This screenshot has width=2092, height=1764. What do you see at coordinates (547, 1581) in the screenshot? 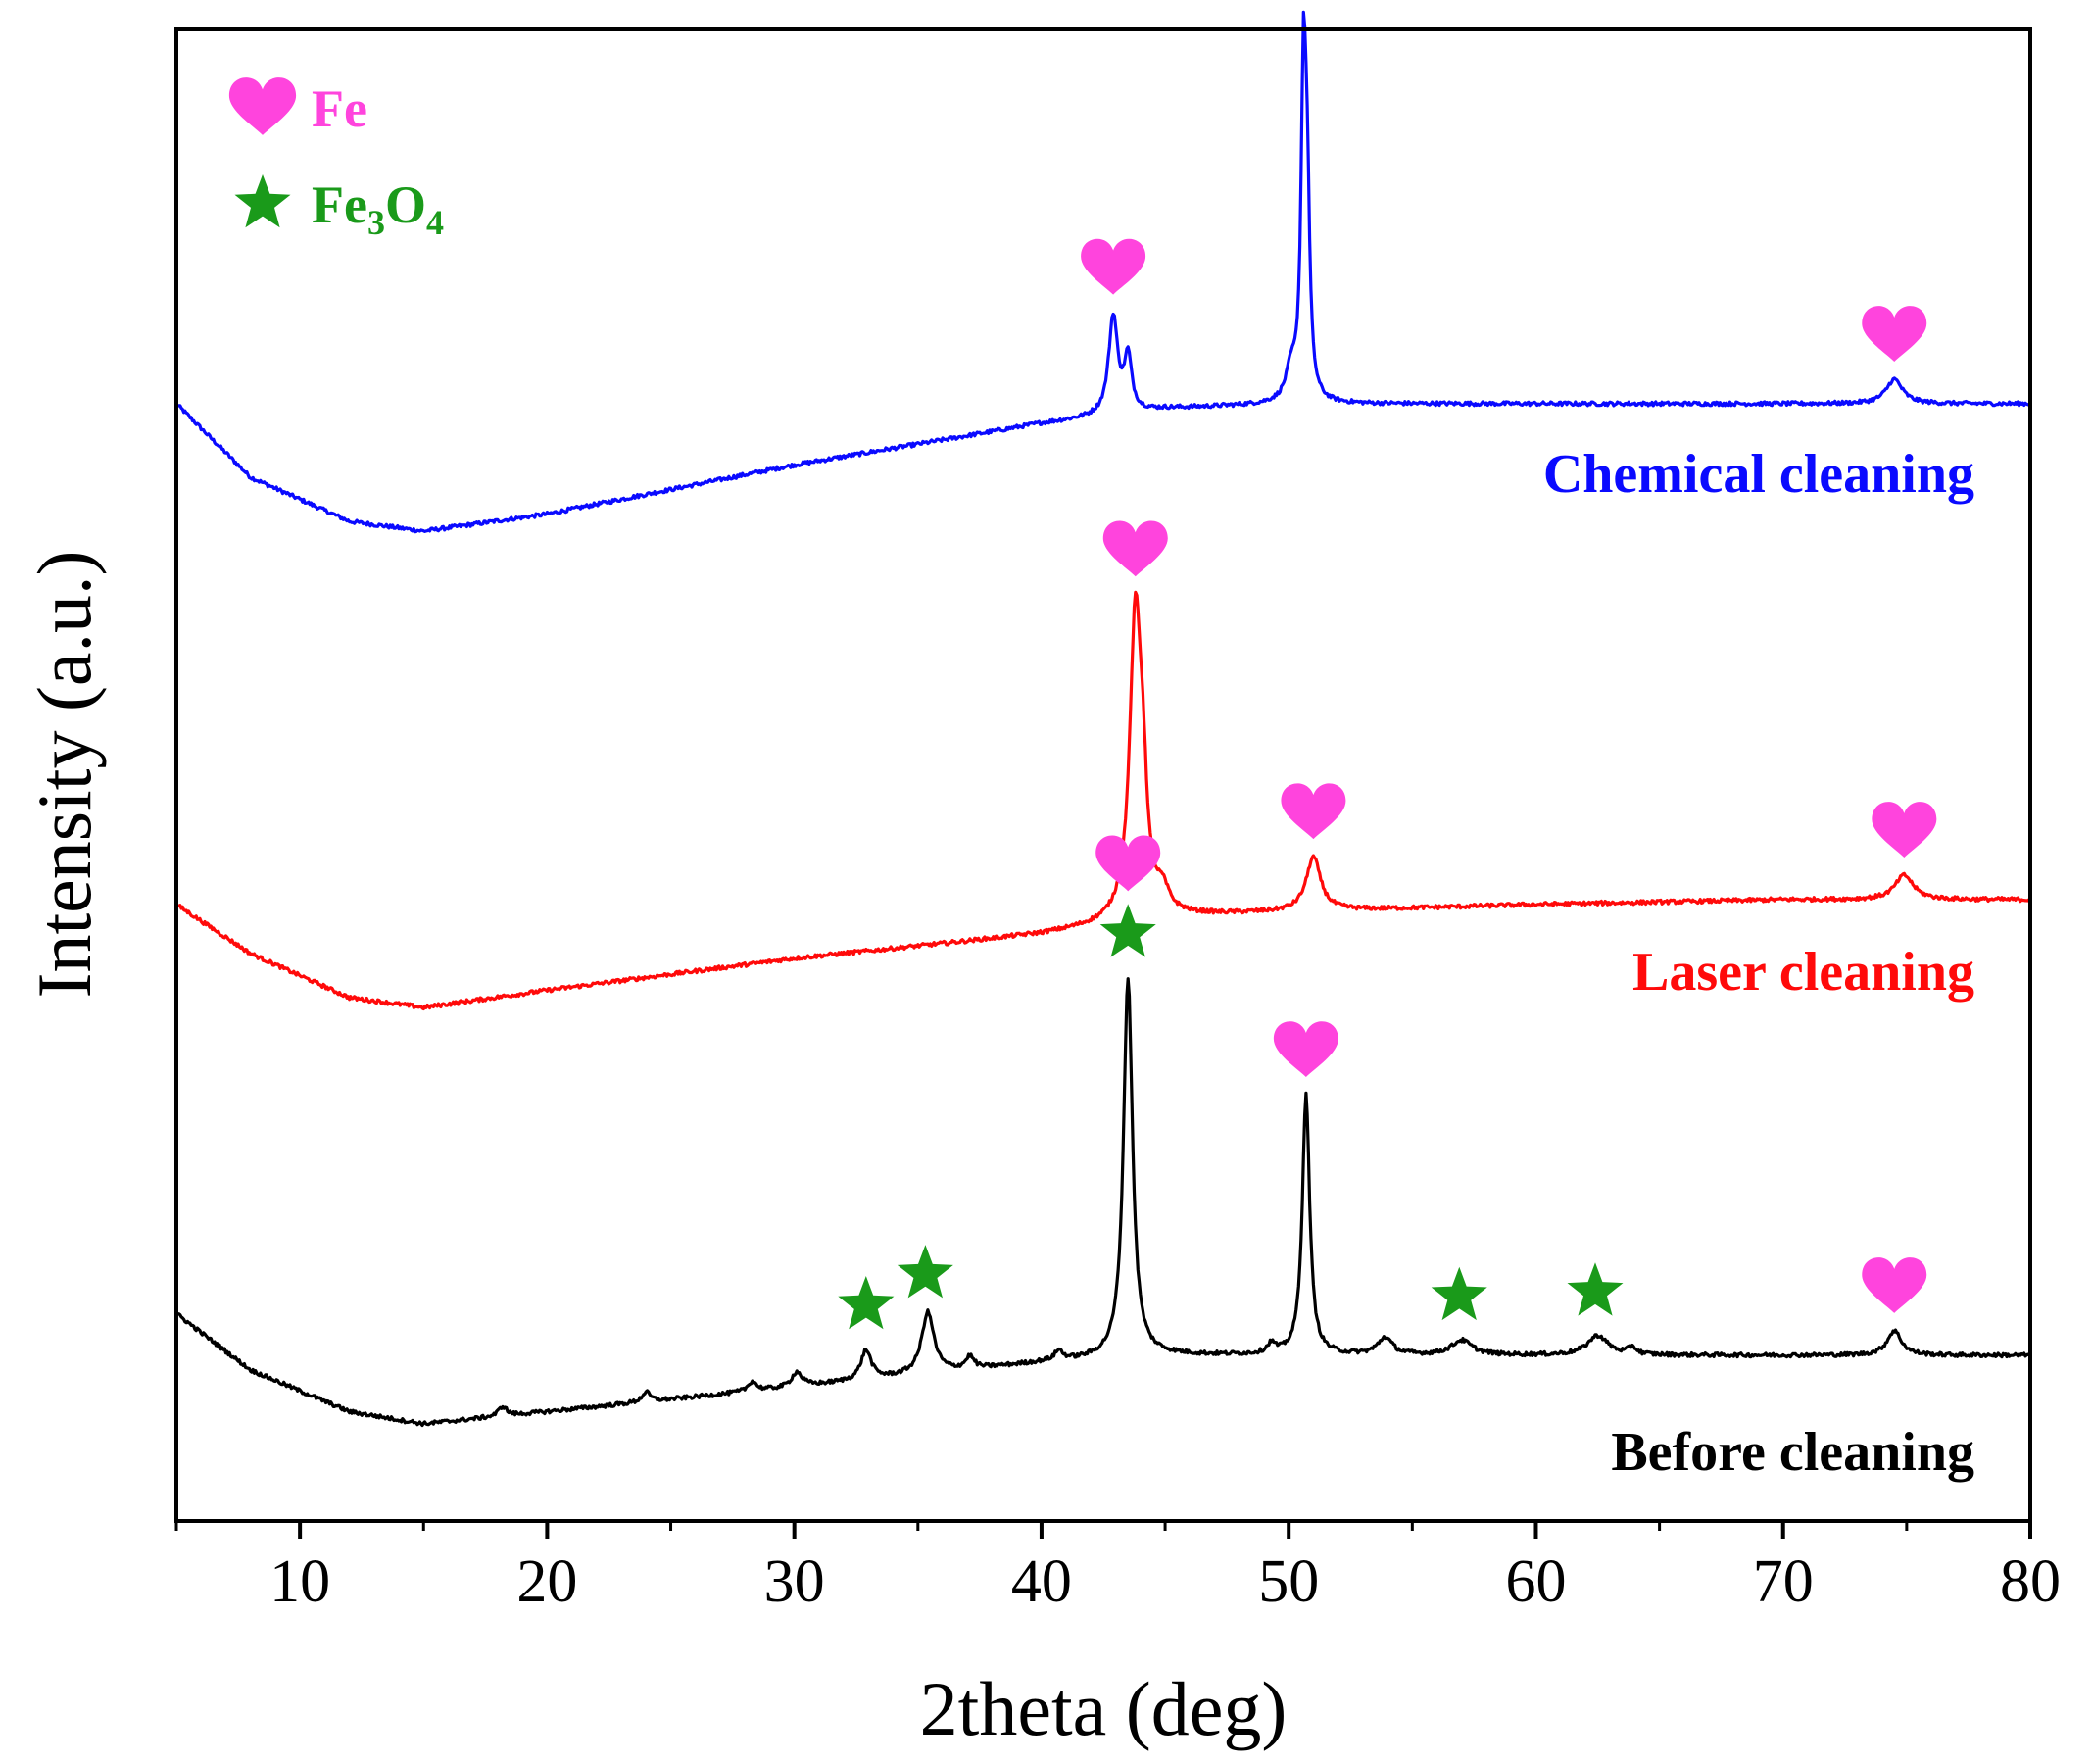
I see `x-tick-label: 20` at bounding box center [547, 1581].